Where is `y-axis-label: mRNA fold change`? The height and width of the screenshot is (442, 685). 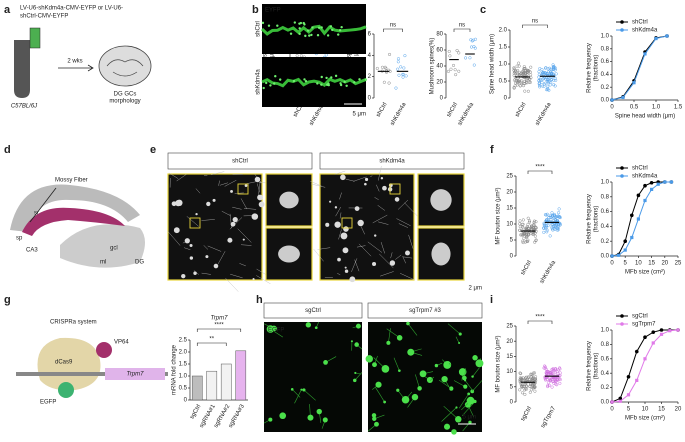 y-axis-label: mRNA fold change is located at coordinates (175, 369).